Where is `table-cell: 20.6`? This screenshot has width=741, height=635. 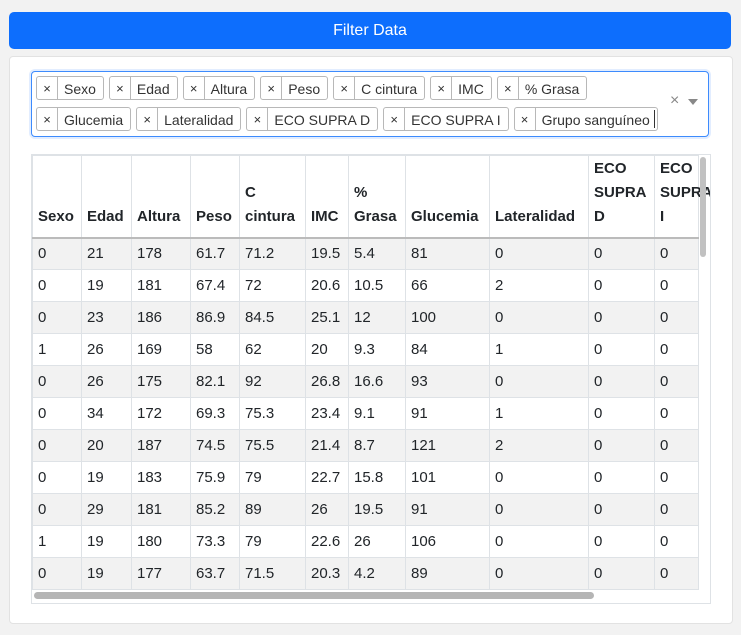
table-cell: 20.6 is located at coordinates (327, 285).